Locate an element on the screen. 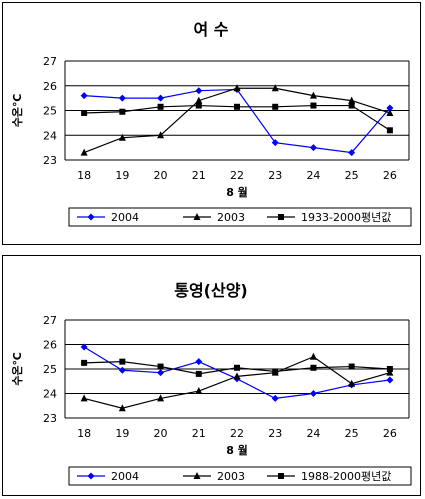 The height and width of the screenshot is (499, 425). x-tick-label: 23 is located at coordinates (275, 175).